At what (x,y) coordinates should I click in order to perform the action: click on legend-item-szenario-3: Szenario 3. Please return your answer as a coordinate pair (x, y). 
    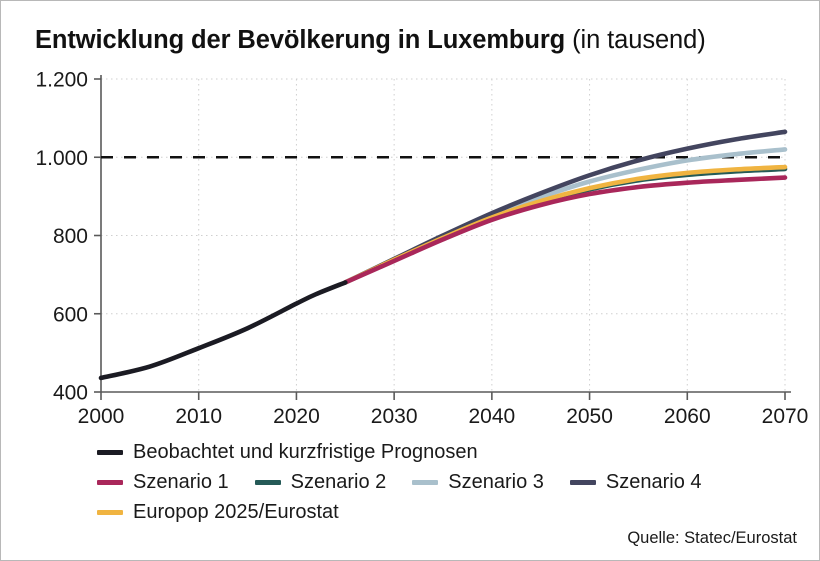
    Looking at the image, I should click on (478, 482).